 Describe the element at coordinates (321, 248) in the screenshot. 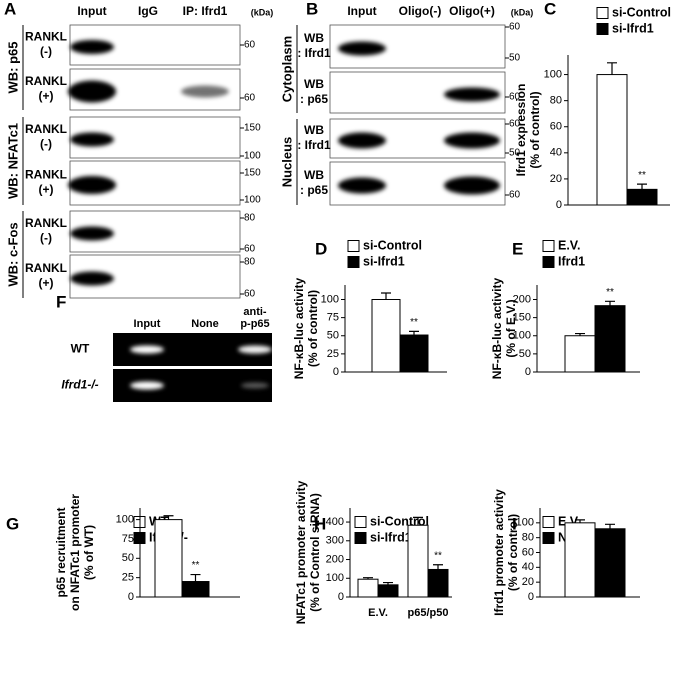

I see `panel-label: D` at that location.